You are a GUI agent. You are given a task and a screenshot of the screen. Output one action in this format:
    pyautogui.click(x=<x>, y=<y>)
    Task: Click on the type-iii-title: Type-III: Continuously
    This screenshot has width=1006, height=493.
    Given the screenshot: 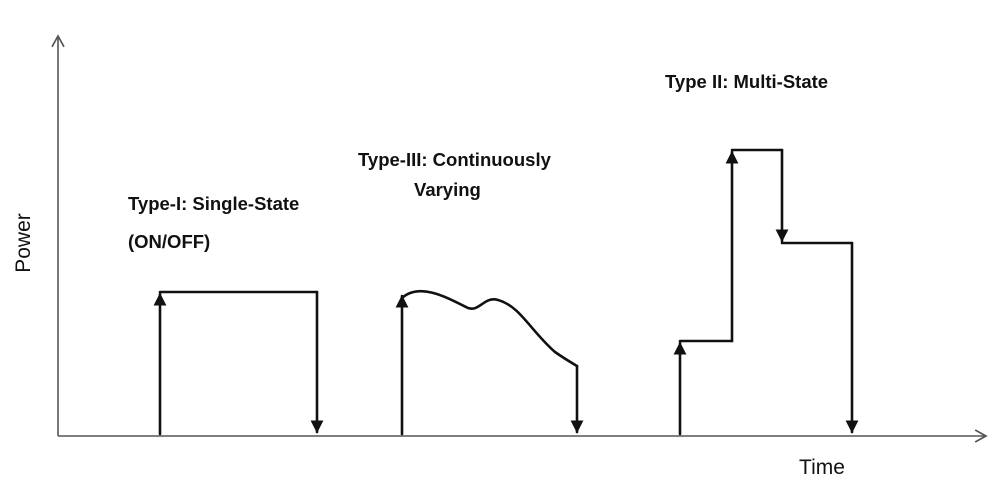 What is the action you would take?
    pyautogui.click(x=455, y=159)
    